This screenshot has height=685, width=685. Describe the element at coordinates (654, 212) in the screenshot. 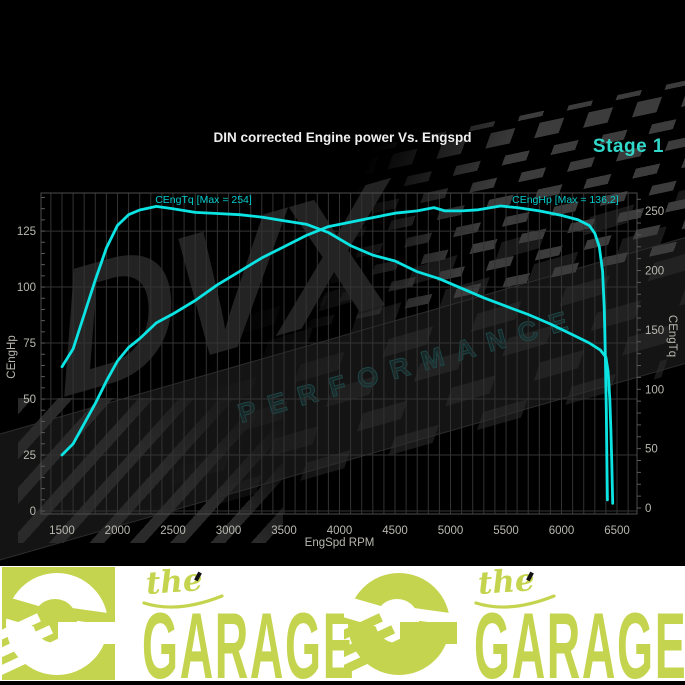

I see `right-tick-label: 250` at that location.